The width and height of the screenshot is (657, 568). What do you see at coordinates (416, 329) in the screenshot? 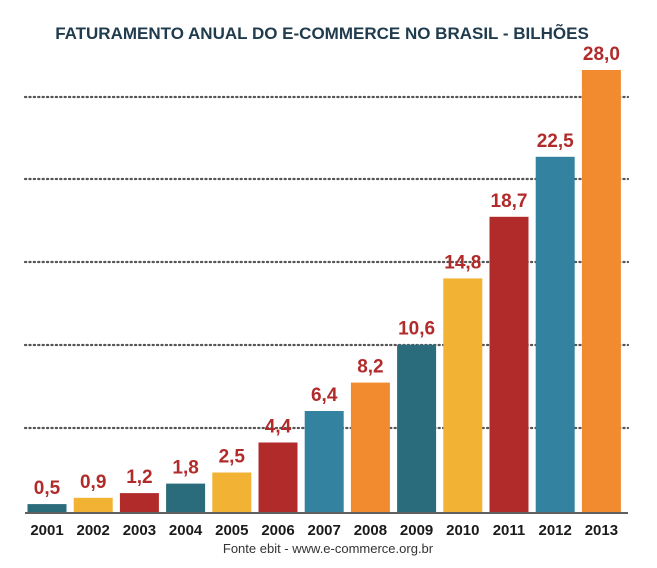
I see `value-label-2009: 10,6` at bounding box center [416, 329].